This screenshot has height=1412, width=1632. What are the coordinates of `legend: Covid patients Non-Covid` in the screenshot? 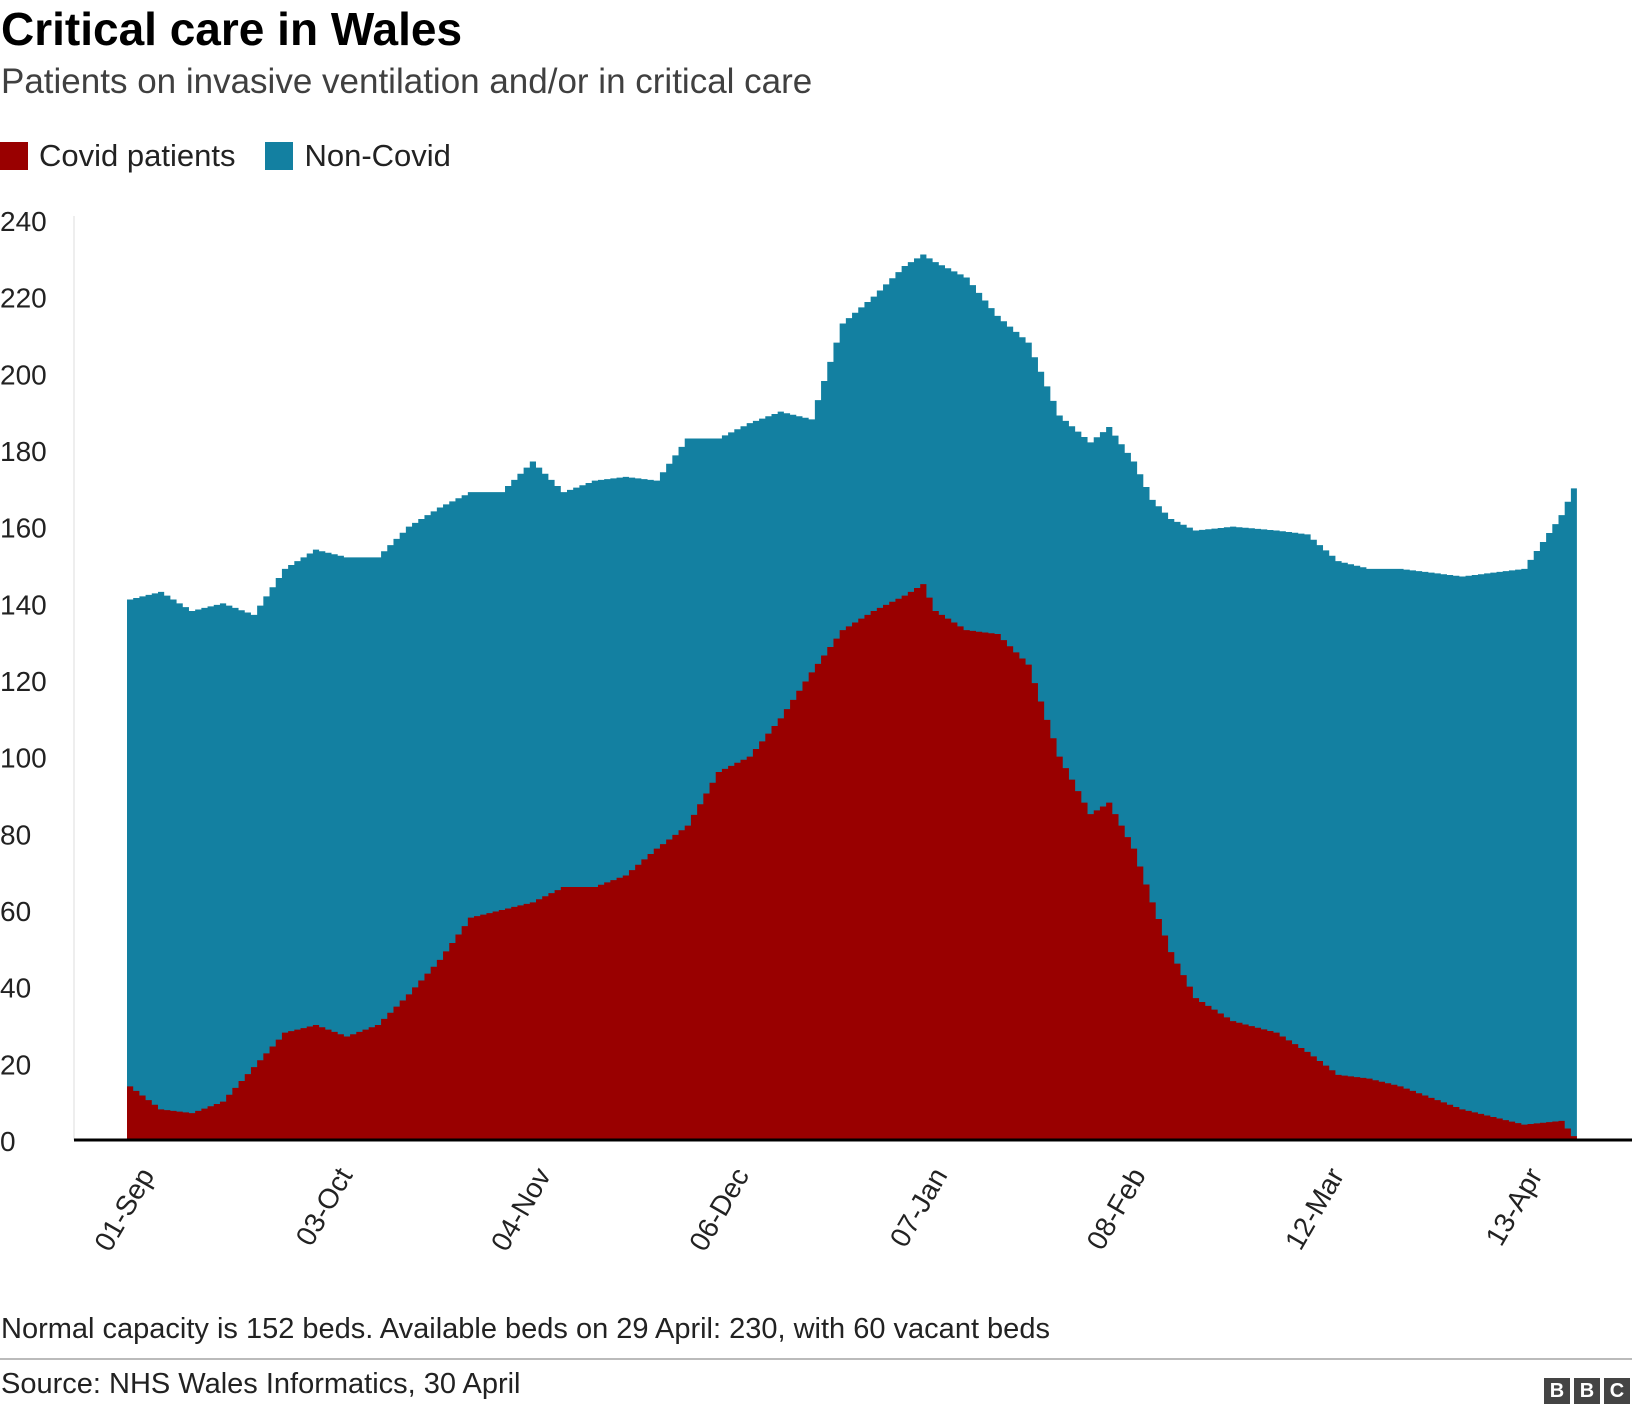 It's located at (240, 156).